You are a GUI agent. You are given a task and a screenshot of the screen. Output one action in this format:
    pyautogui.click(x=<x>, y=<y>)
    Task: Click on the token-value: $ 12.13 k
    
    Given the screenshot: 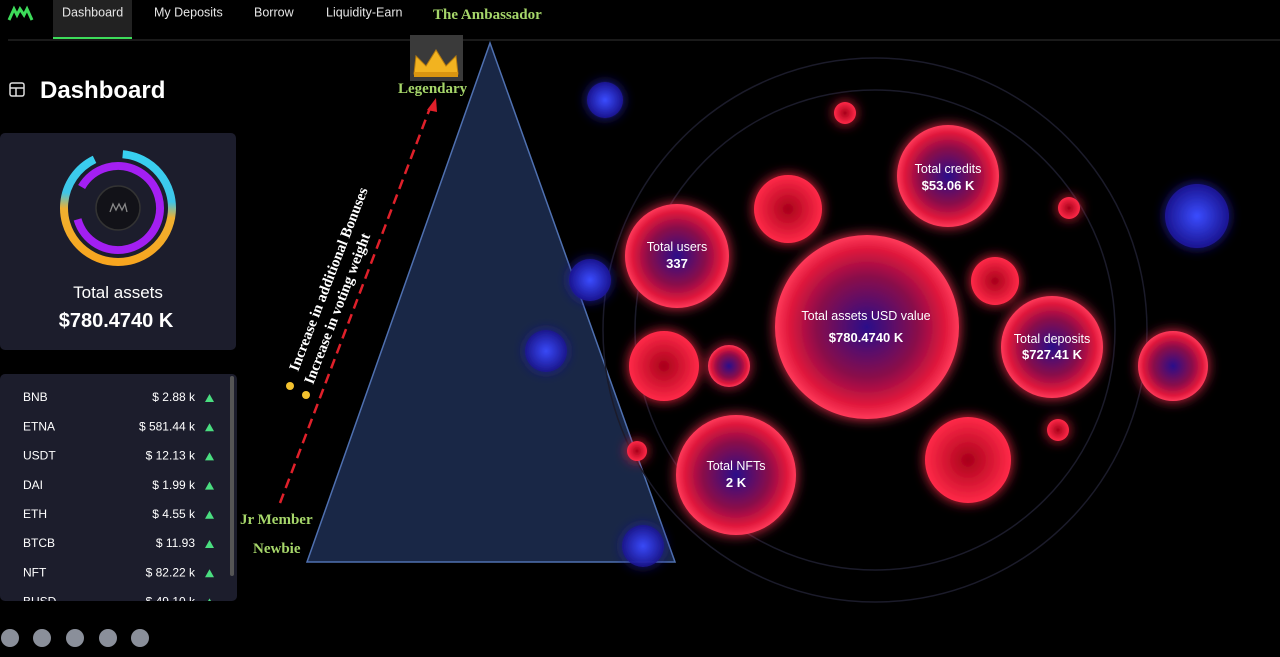 What is the action you would take?
    pyautogui.click(x=171, y=456)
    